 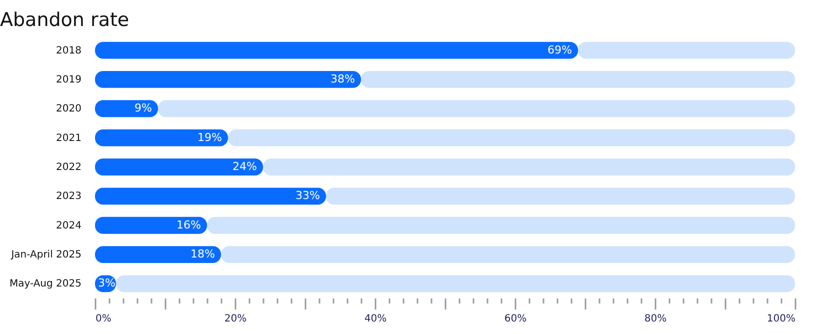 I want to click on x-tick-label: 0%, so click(x=104, y=319).